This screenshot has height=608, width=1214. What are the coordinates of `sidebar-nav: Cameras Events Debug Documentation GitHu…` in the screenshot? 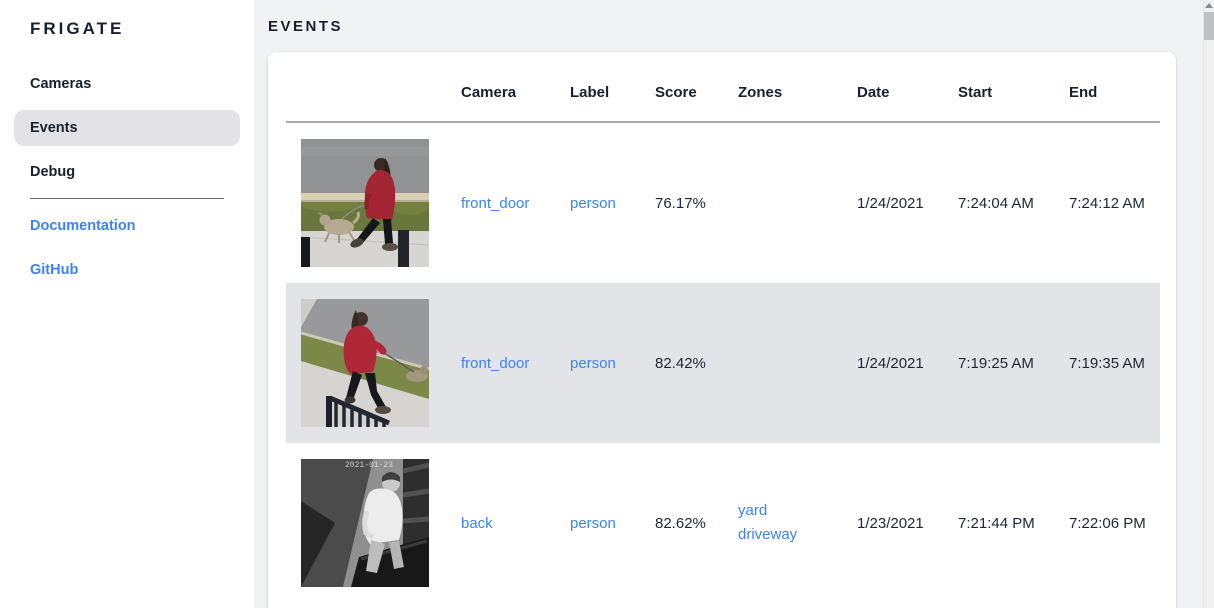 It's located at (127, 177).